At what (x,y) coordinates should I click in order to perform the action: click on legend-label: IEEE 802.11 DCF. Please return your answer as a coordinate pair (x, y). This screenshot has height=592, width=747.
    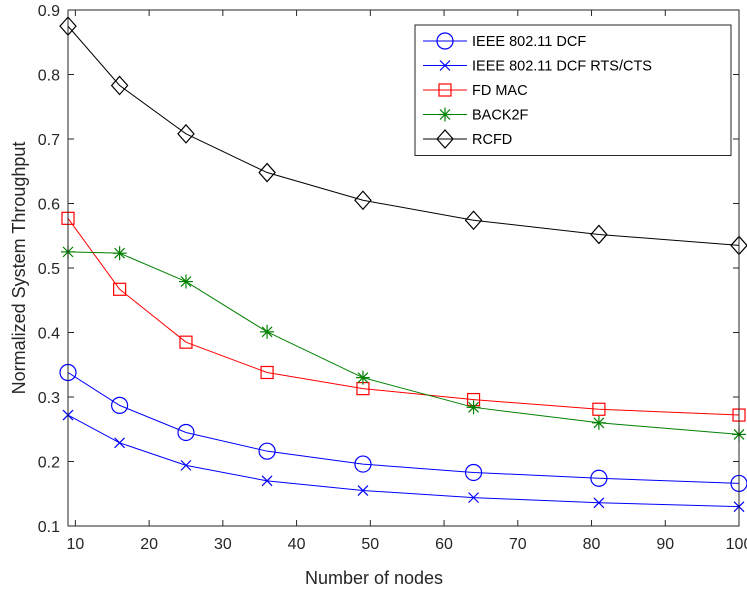
    Looking at the image, I should click on (529, 42).